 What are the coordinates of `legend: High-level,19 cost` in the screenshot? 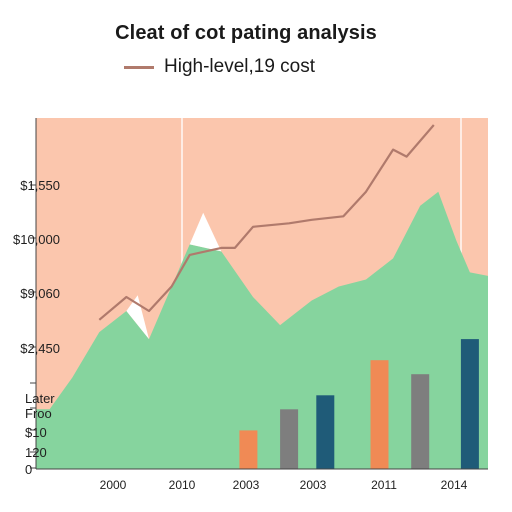 It's located at (219, 67).